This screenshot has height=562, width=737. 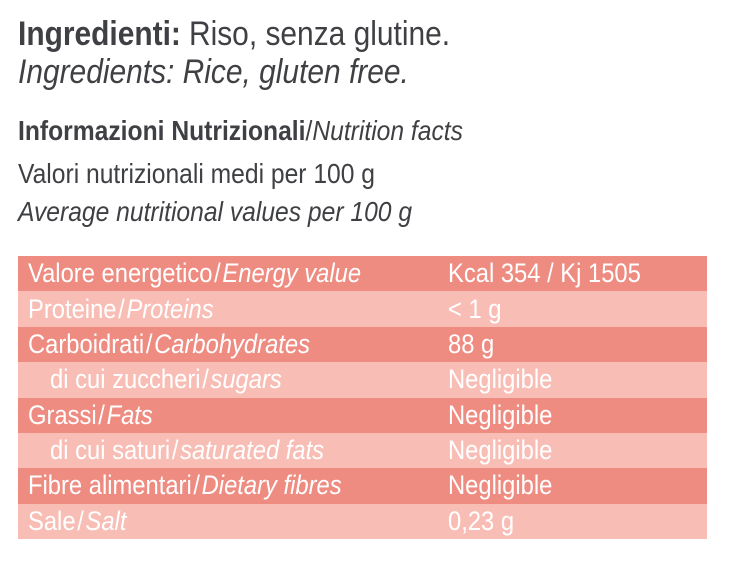 I want to click on table-row-fats: Grassi/Fats Negligible, so click(x=362, y=415).